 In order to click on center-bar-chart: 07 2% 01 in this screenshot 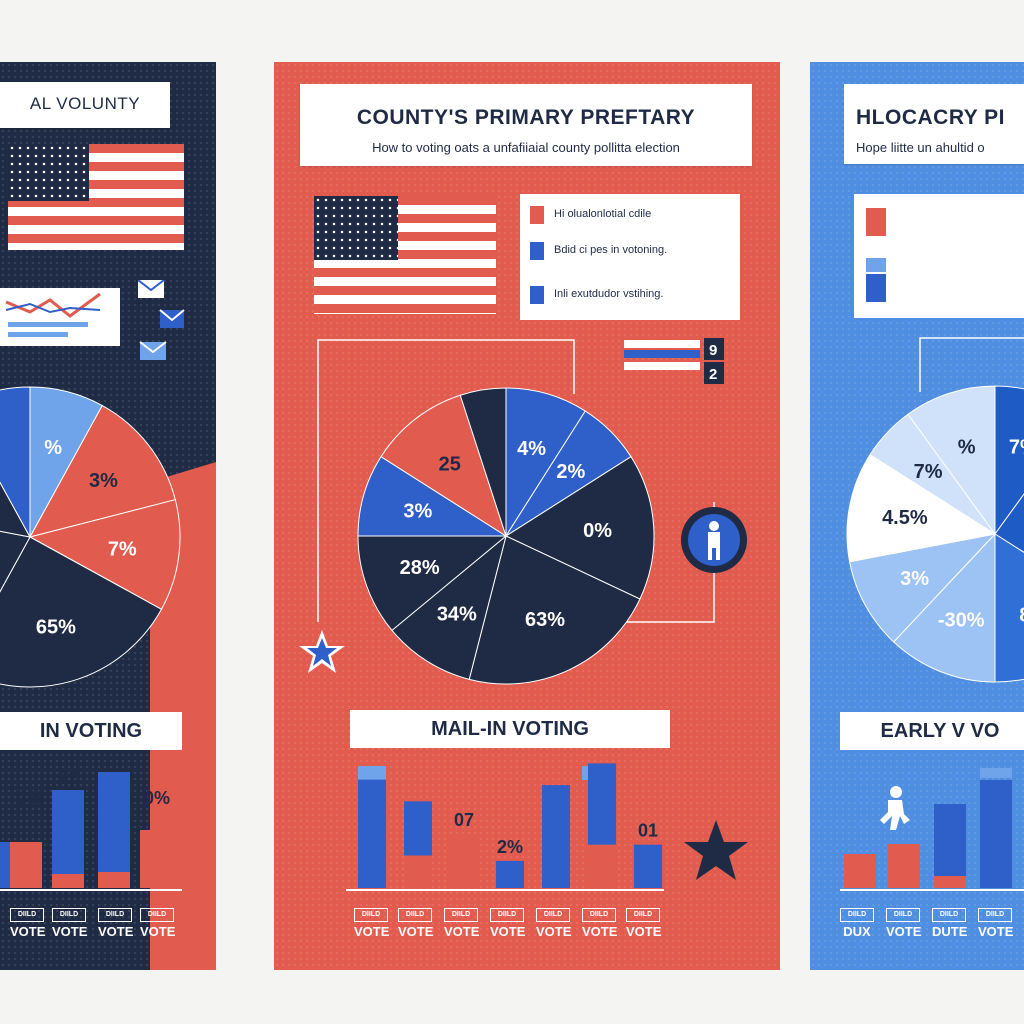, I will do `click(505, 827)`.